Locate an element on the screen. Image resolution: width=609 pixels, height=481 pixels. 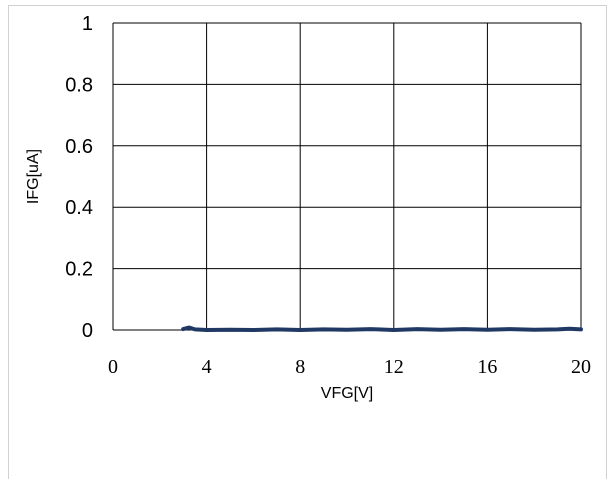
x-tick-label: 12 is located at coordinates (394, 367).